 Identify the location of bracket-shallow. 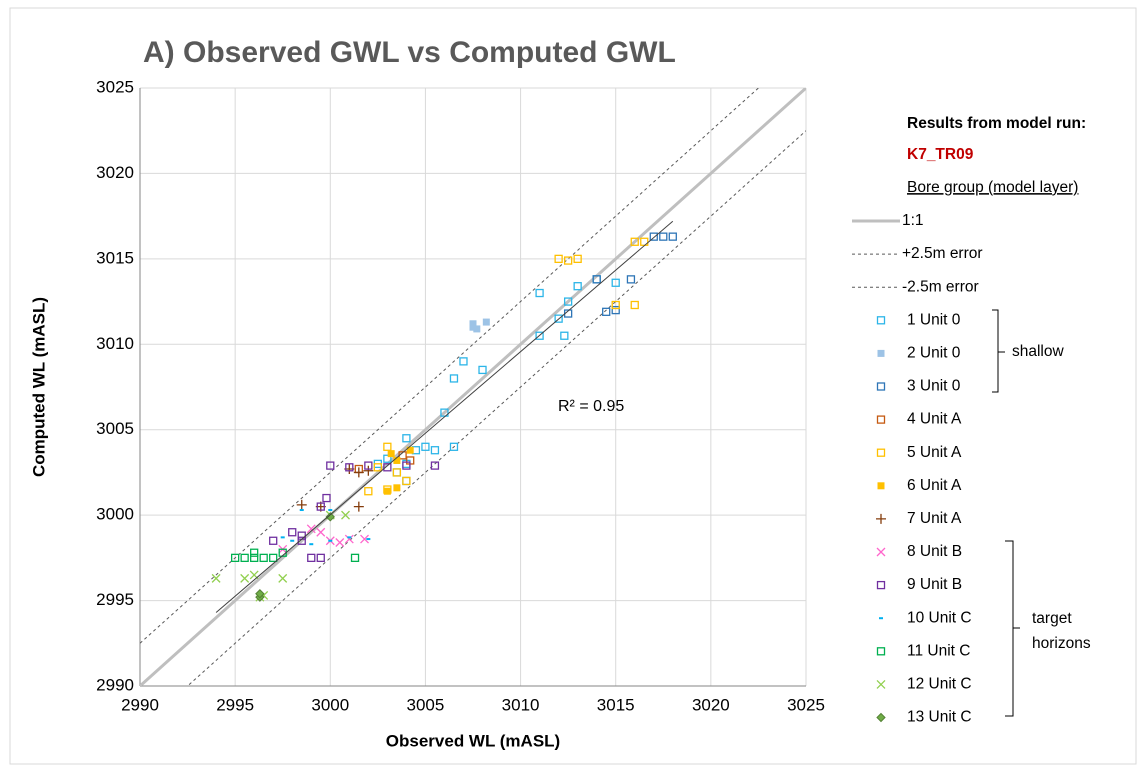
(998, 351).